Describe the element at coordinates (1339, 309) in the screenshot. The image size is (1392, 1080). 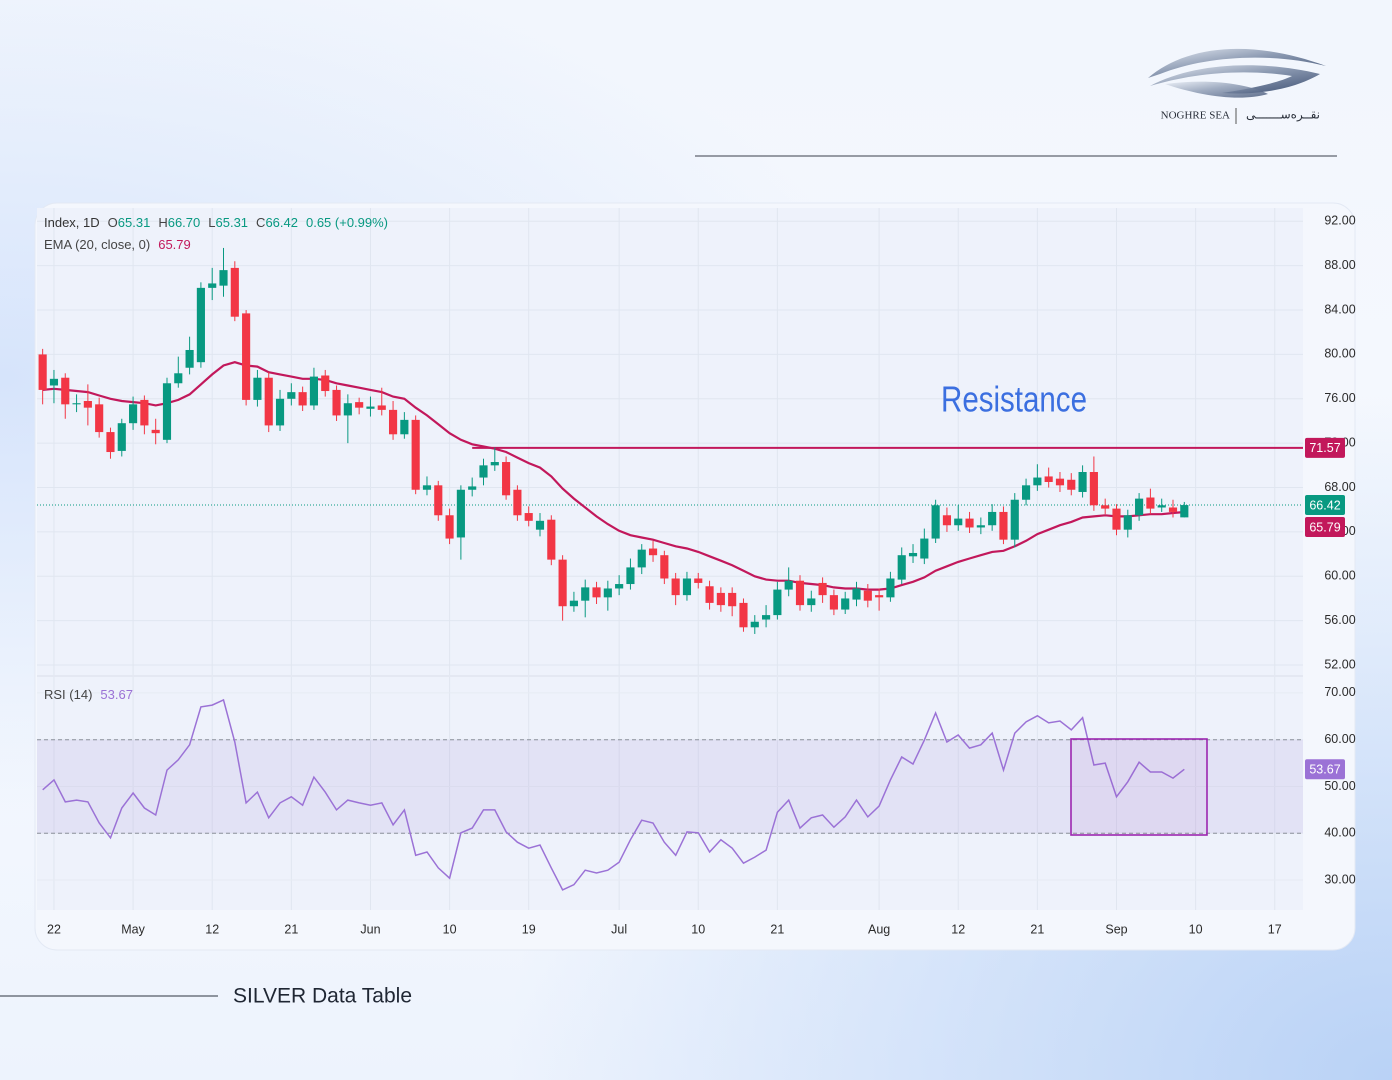
I see `y-tick-label: 84.00` at that location.